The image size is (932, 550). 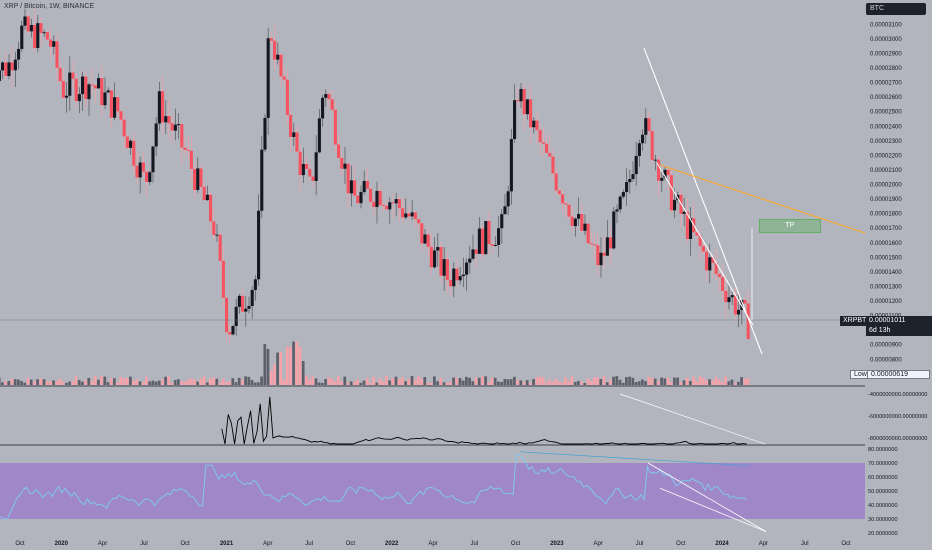 I want to click on price-tick-label: 0.00001600, so click(x=886, y=244).